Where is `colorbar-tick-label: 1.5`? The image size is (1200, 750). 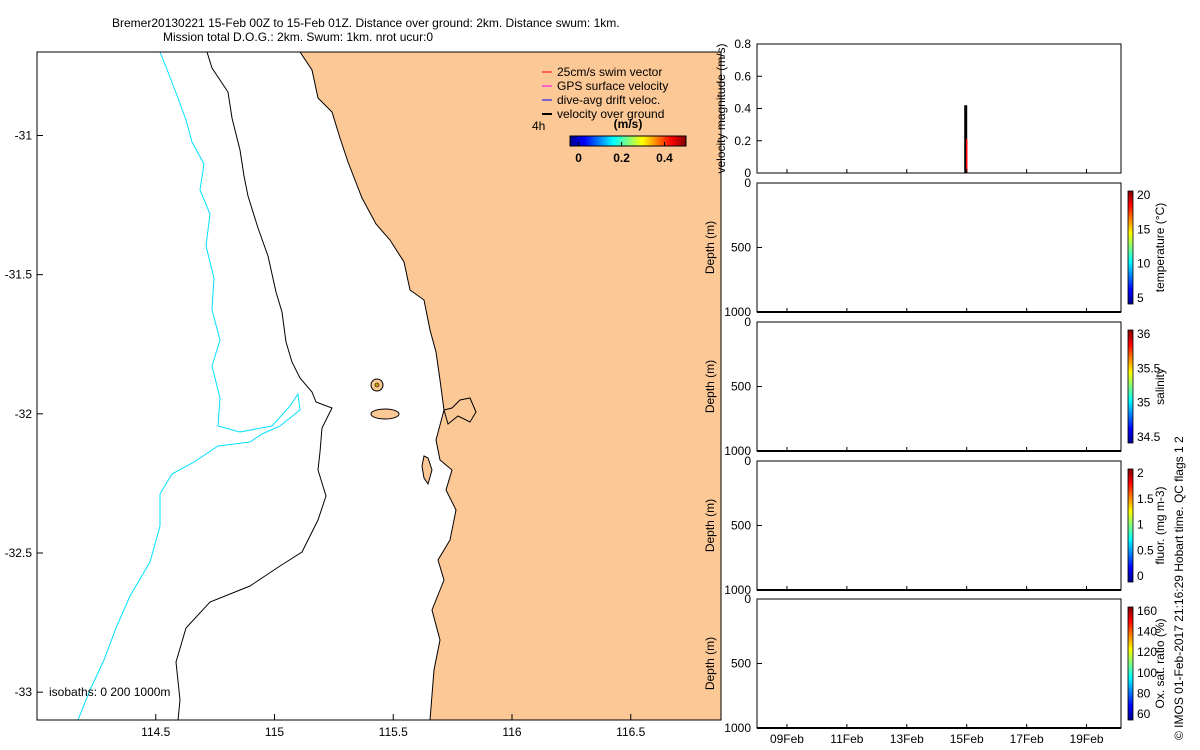 colorbar-tick-label: 1.5 is located at coordinates (1145, 499).